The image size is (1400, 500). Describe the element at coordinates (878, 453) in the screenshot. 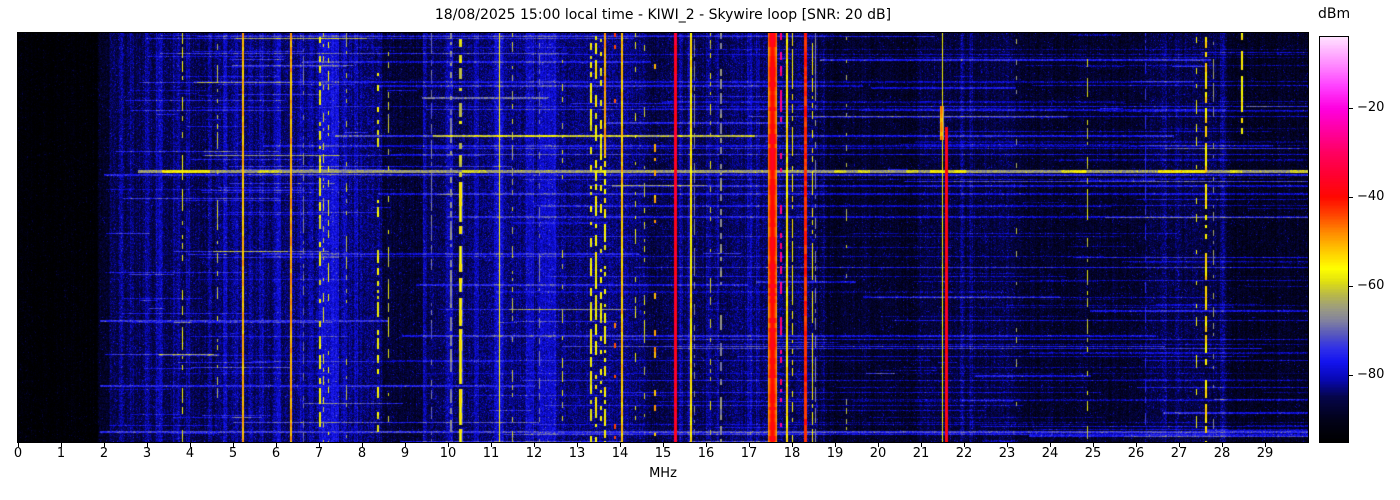

I see `x-tick-label: 20` at that location.